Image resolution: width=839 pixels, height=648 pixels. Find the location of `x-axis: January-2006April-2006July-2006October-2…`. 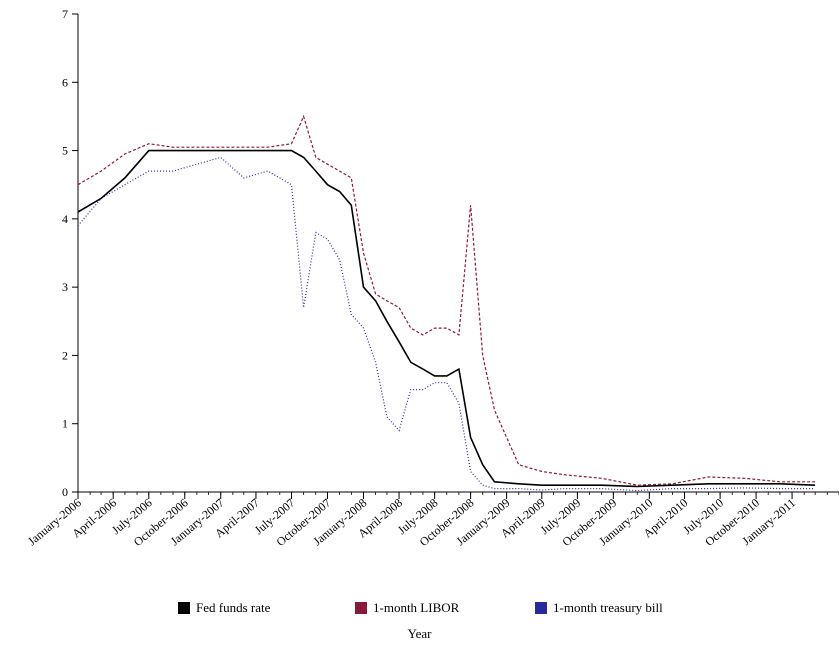

x-axis: January-2006April-2006July-2006October-2… is located at coordinates (432, 520).